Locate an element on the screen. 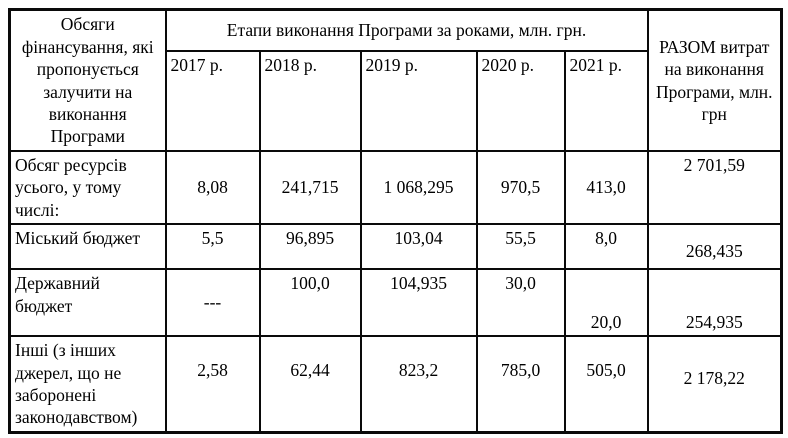  cell-2017: --- is located at coordinates (212, 303).